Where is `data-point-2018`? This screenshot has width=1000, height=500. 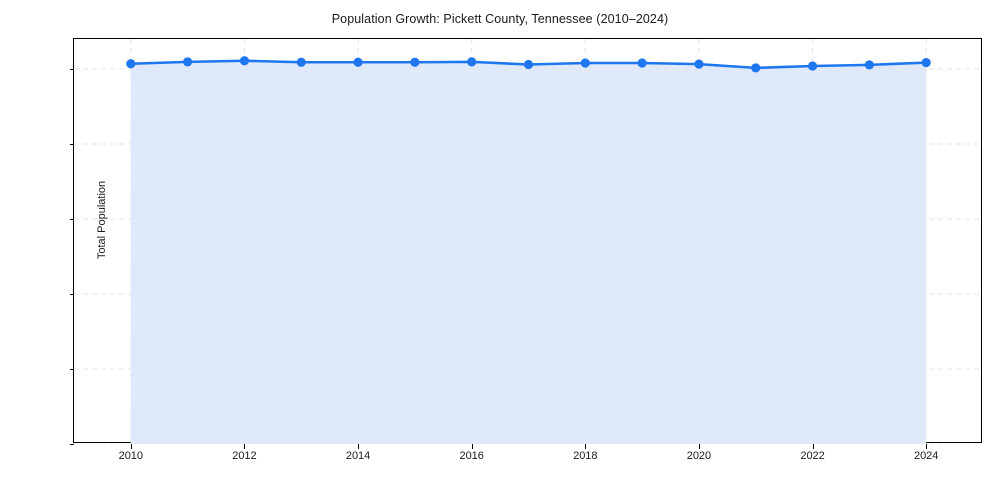
data-point-2018 is located at coordinates (585, 63).